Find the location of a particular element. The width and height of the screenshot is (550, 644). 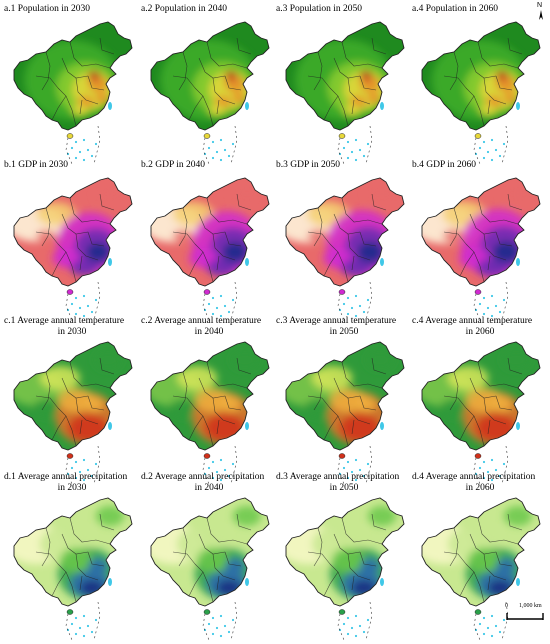

panel-title: c.4 Average annual temperature in 2060 is located at coordinates (480, 327).